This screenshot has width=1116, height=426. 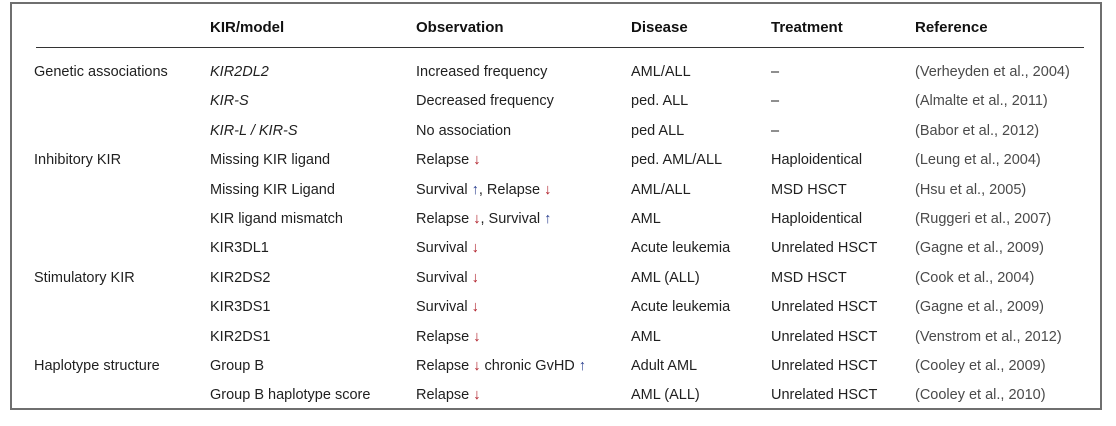 What do you see at coordinates (239, 72) in the screenshot?
I see `kir-model-cell: KIR2DL2` at bounding box center [239, 72].